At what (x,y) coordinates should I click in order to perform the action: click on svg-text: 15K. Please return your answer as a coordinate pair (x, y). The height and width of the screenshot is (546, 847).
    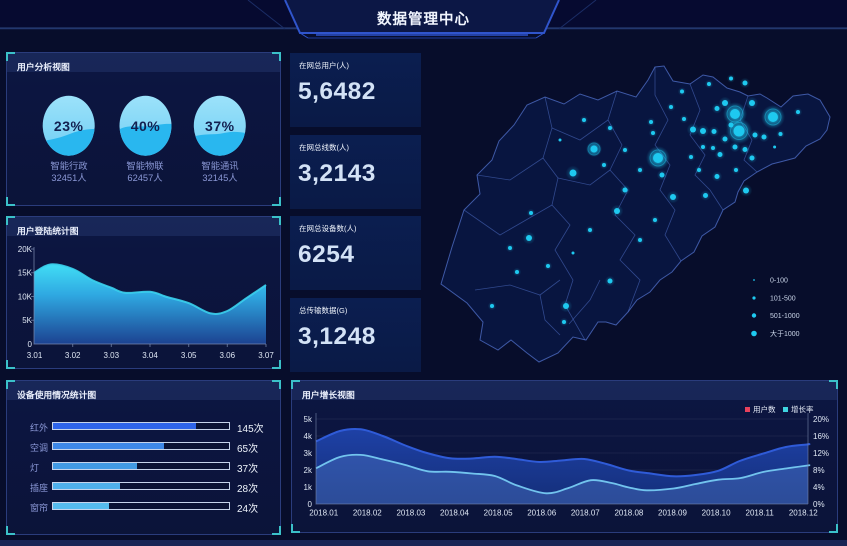
    Looking at the image, I should click on (25, 273).